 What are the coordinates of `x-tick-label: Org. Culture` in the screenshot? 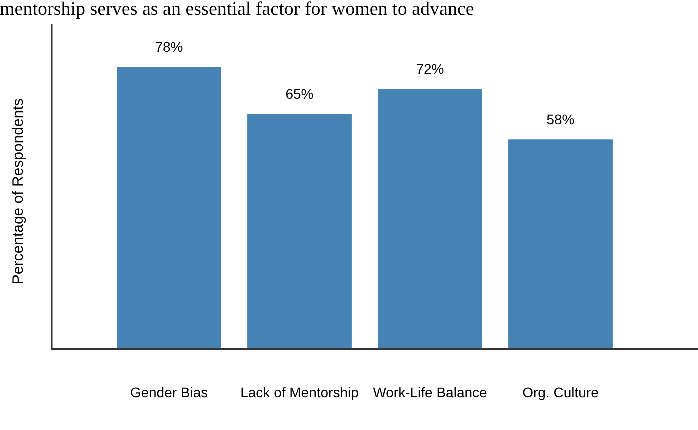 It's located at (561, 392).